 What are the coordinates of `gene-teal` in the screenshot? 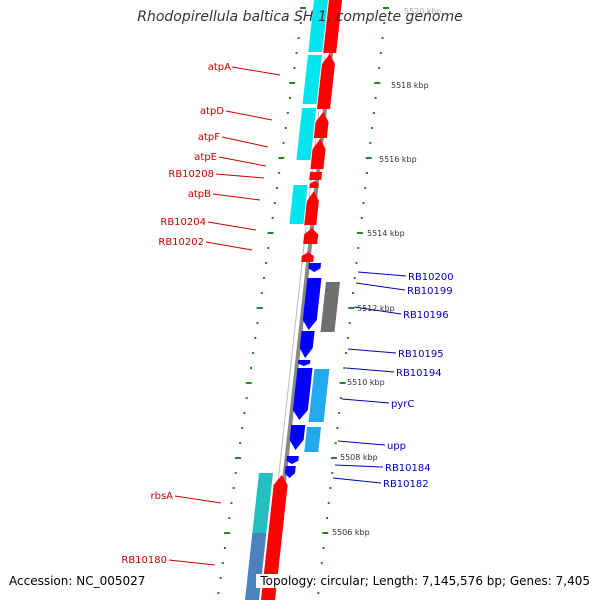 It's located at (262, 503).